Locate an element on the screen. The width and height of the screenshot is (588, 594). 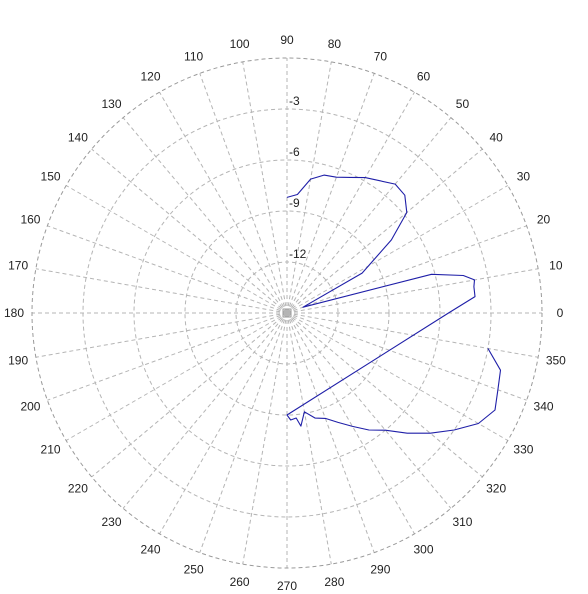
angle-label-320: 320 is located at coordinates (496, 488).